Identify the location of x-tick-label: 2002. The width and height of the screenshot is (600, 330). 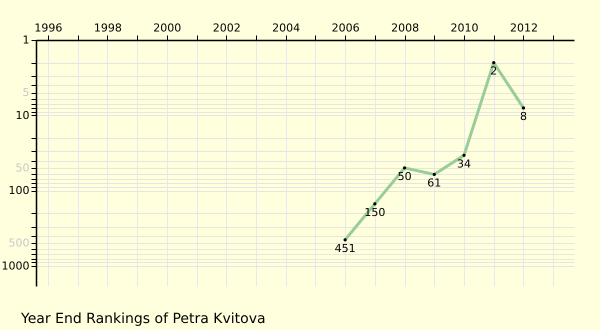
(226, 28).